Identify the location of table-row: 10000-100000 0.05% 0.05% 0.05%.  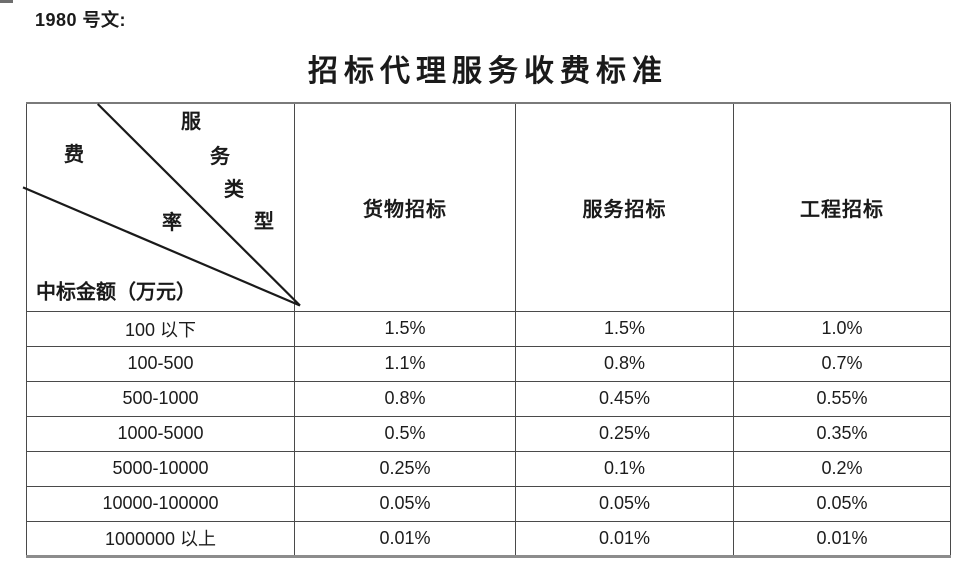
(488, 503).